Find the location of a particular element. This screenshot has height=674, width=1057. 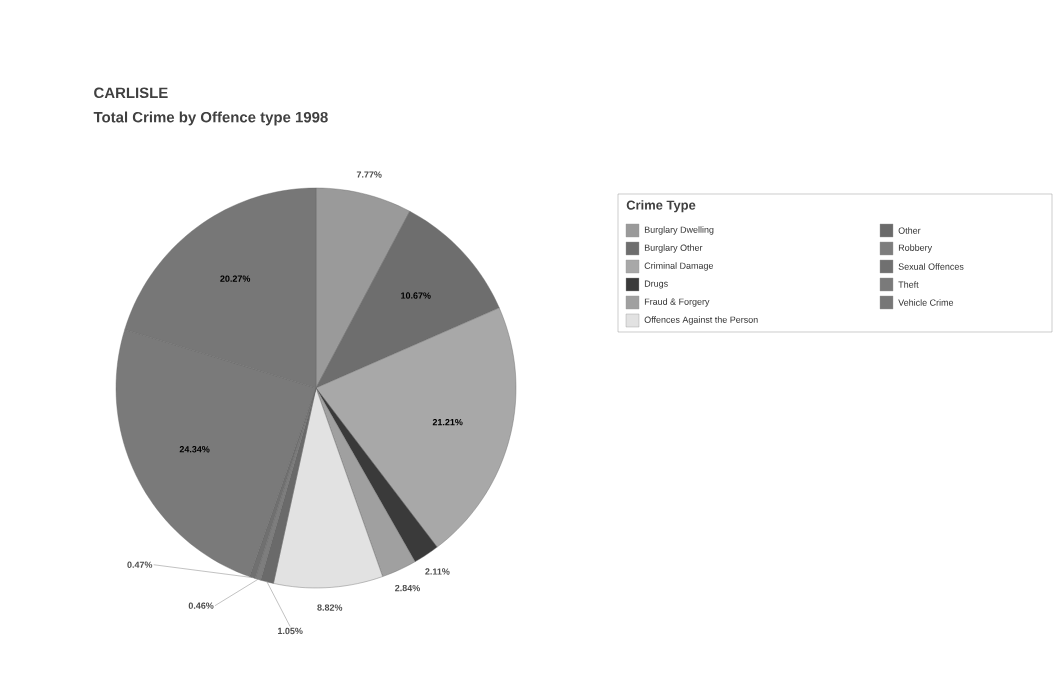

chart-subtitle: Total Crime by Offence type 1998 is located at coordinates (210, 118).